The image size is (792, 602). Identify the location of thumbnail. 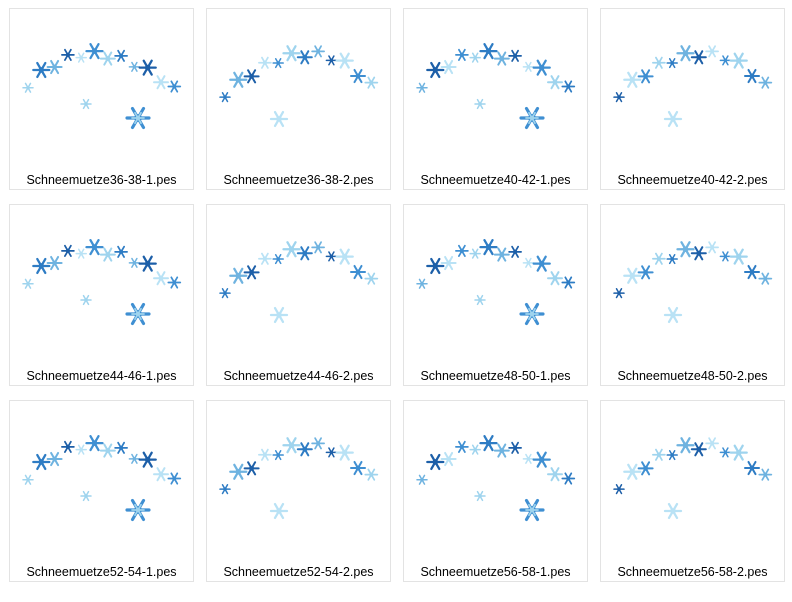
(496, 86).